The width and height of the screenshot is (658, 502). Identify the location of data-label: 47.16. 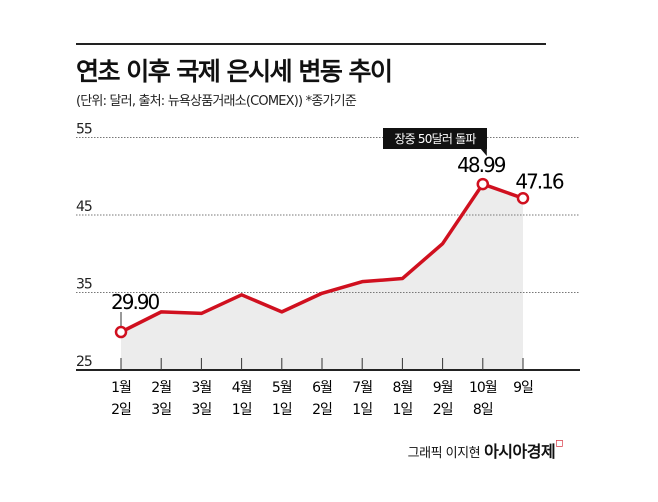
(539, 181).